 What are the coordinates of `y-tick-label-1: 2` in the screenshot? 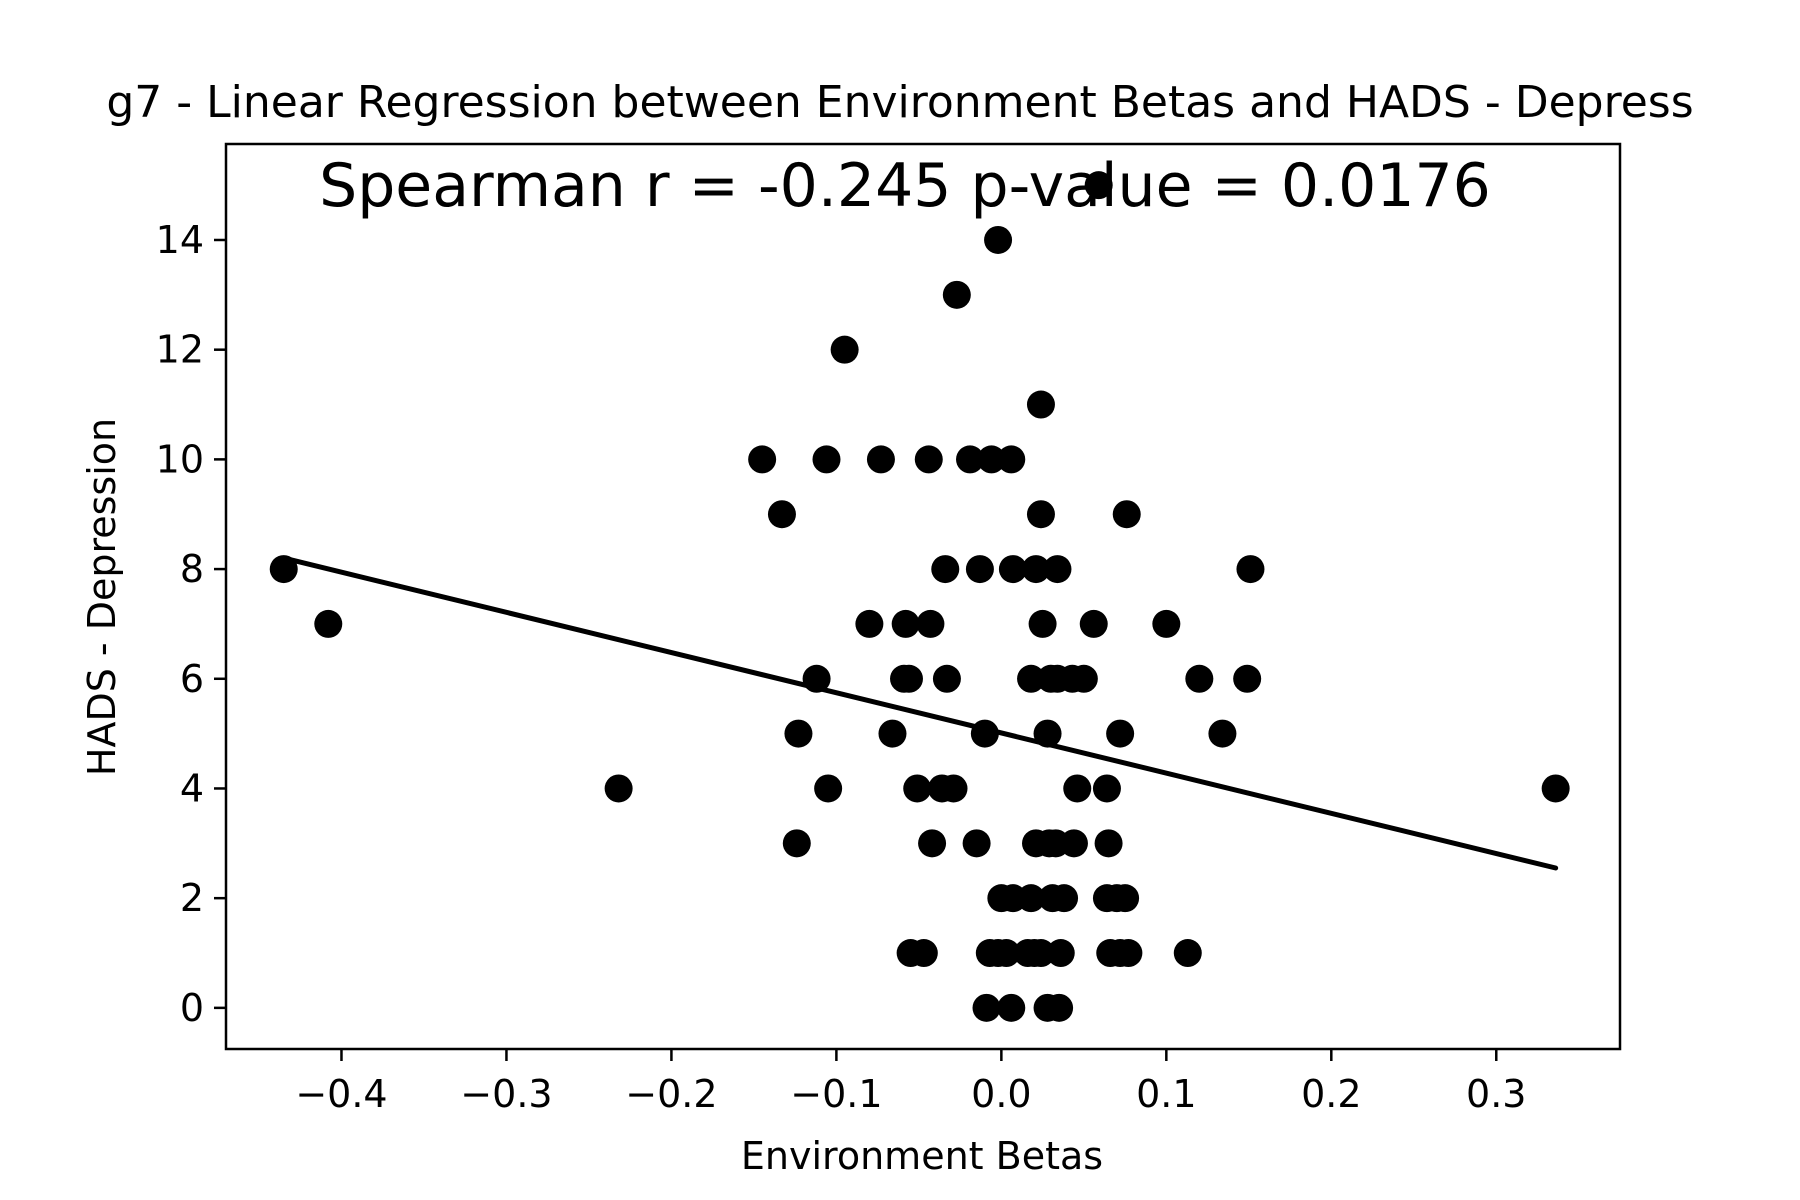 It's located at (192, 898).